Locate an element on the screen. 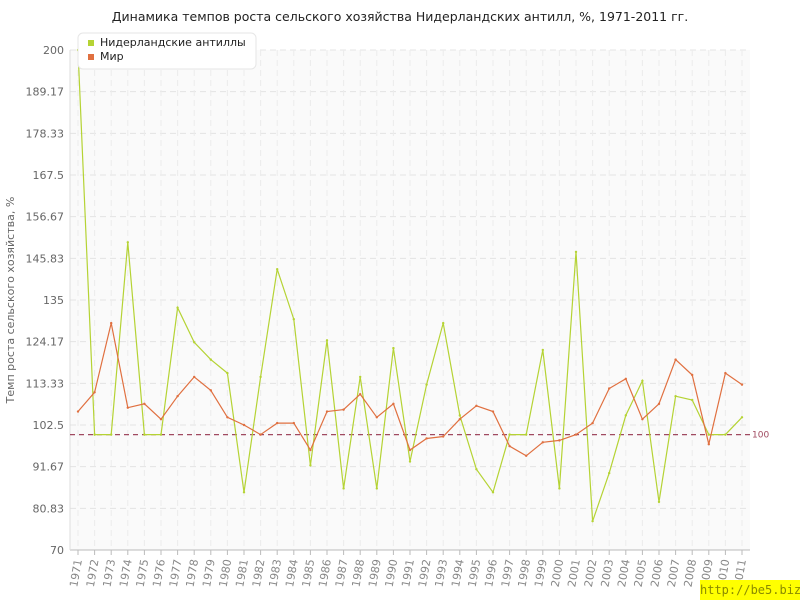 The image size is (800, 600). x-tick-label: 2001 is located at coordinates (574, 573).